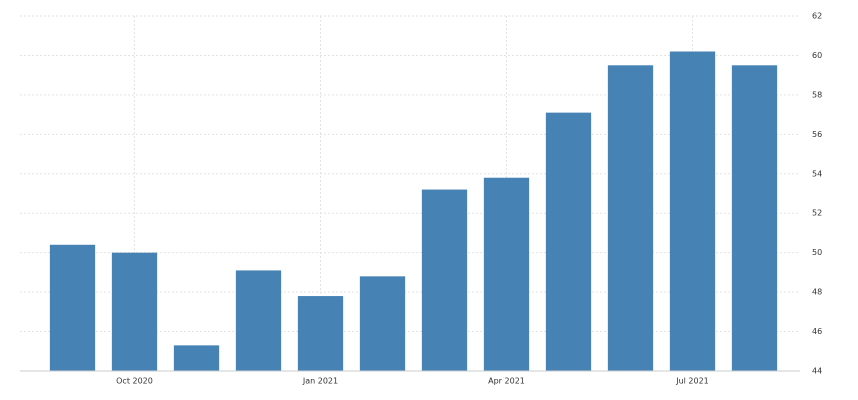 This screenshot has width=858, height=400. Describe the element at coordinates (817, 55) in the screenshot. I see `y-tick-label: 60` at that location.